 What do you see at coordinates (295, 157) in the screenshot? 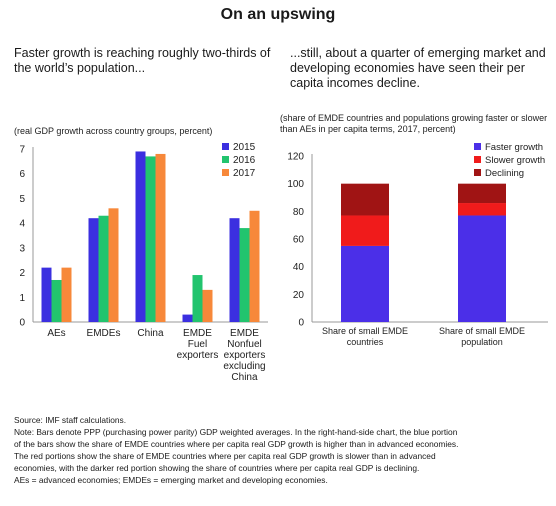
I see `y-tick-label: 120` at bounding box center [295, 157].